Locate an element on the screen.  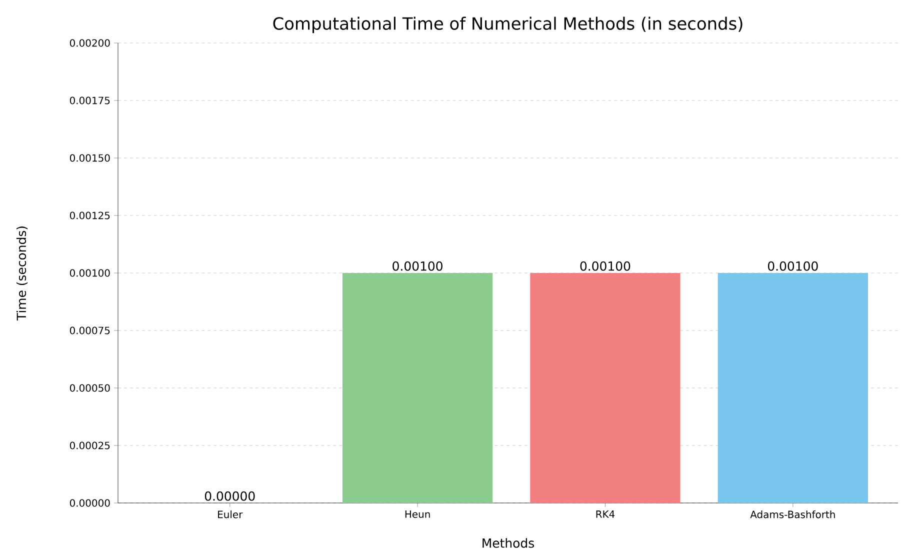
y-tick-label: 0.00000 is located at coordinates (90, 503).